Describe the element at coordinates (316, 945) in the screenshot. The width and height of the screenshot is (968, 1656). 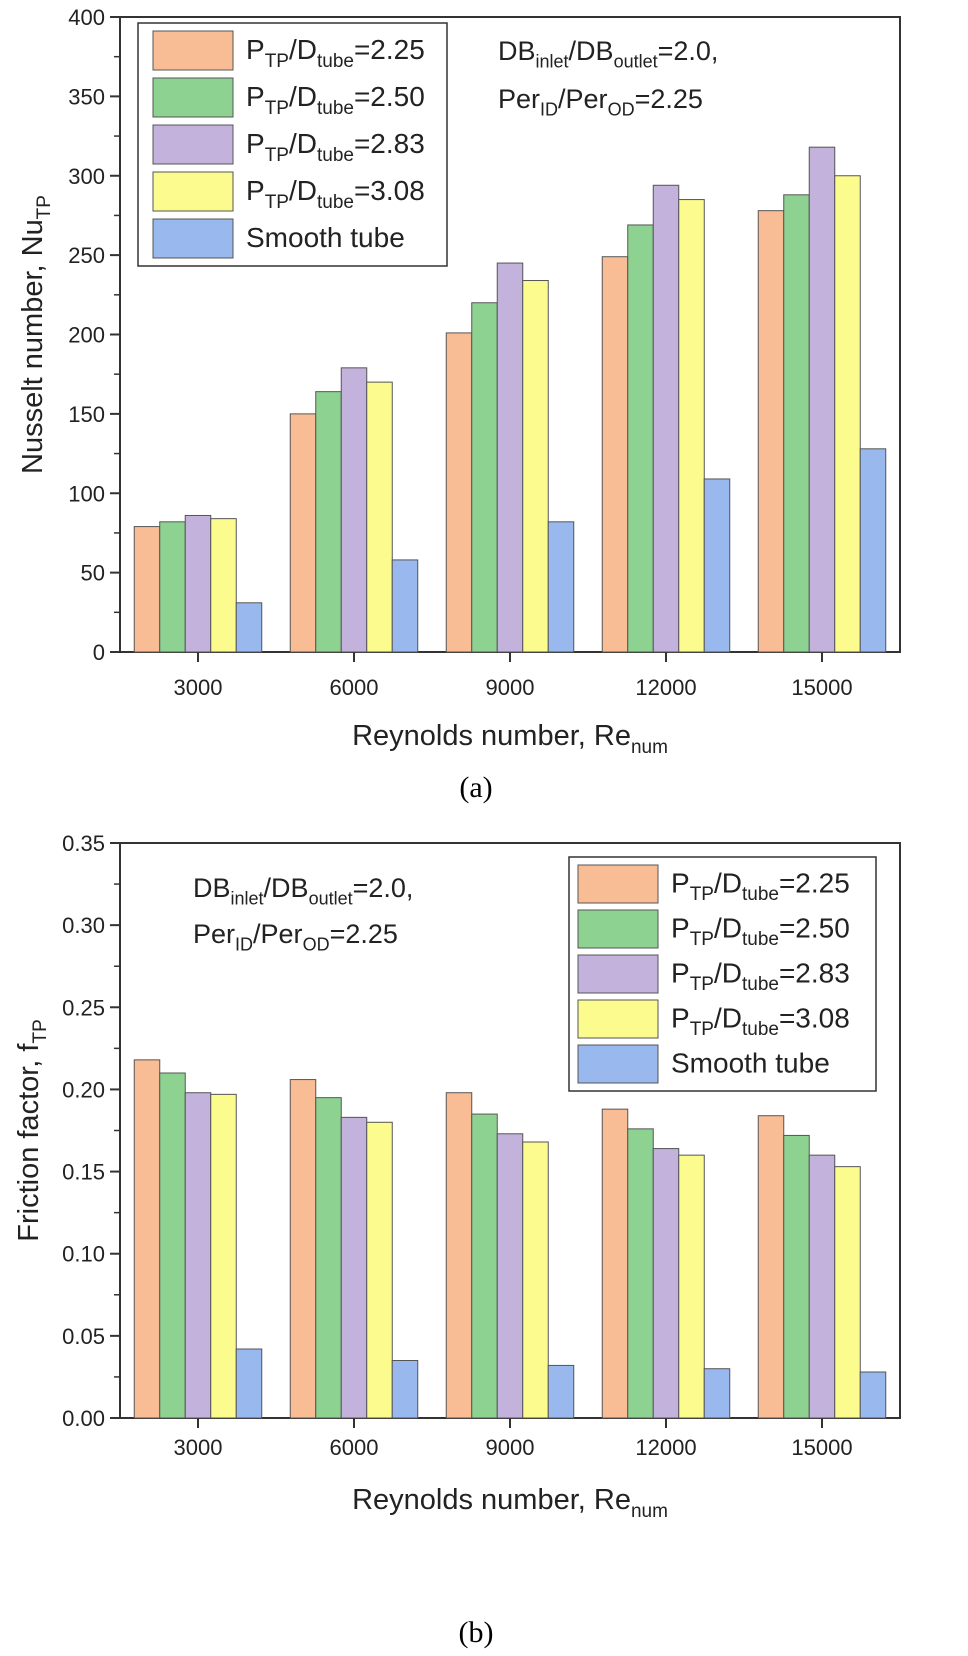
I see `annotation-b-sub: OD` at that location.